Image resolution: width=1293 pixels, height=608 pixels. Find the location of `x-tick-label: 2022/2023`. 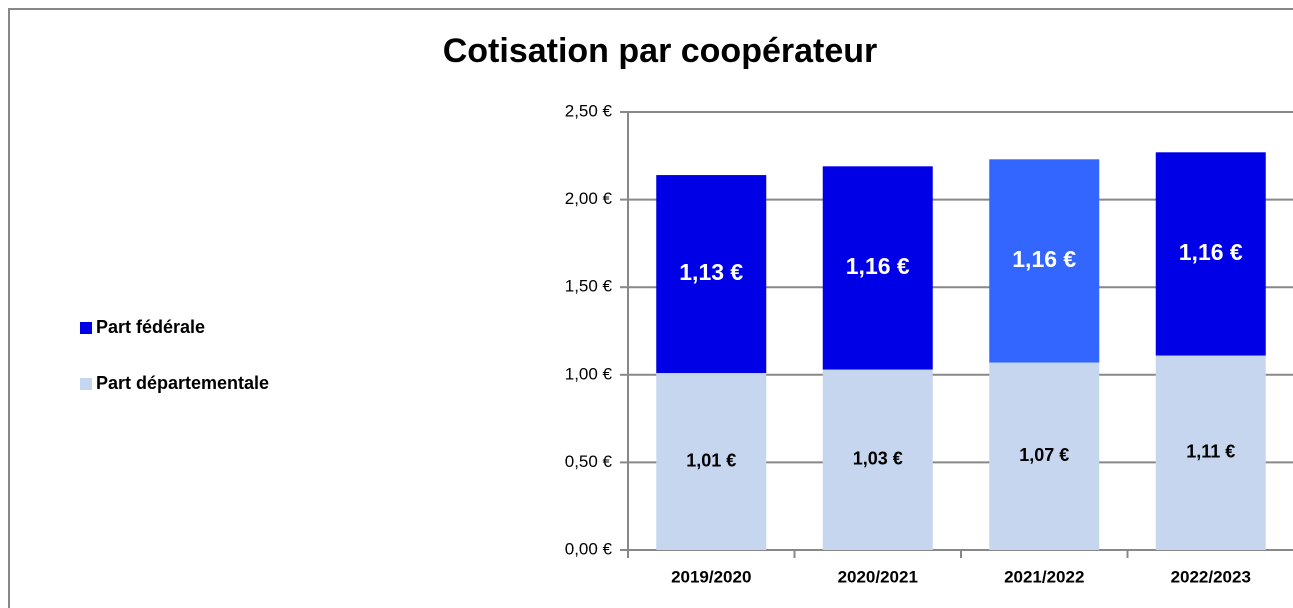

x-tick-label: 2022/2023 is located at coordinates (1211, 576).